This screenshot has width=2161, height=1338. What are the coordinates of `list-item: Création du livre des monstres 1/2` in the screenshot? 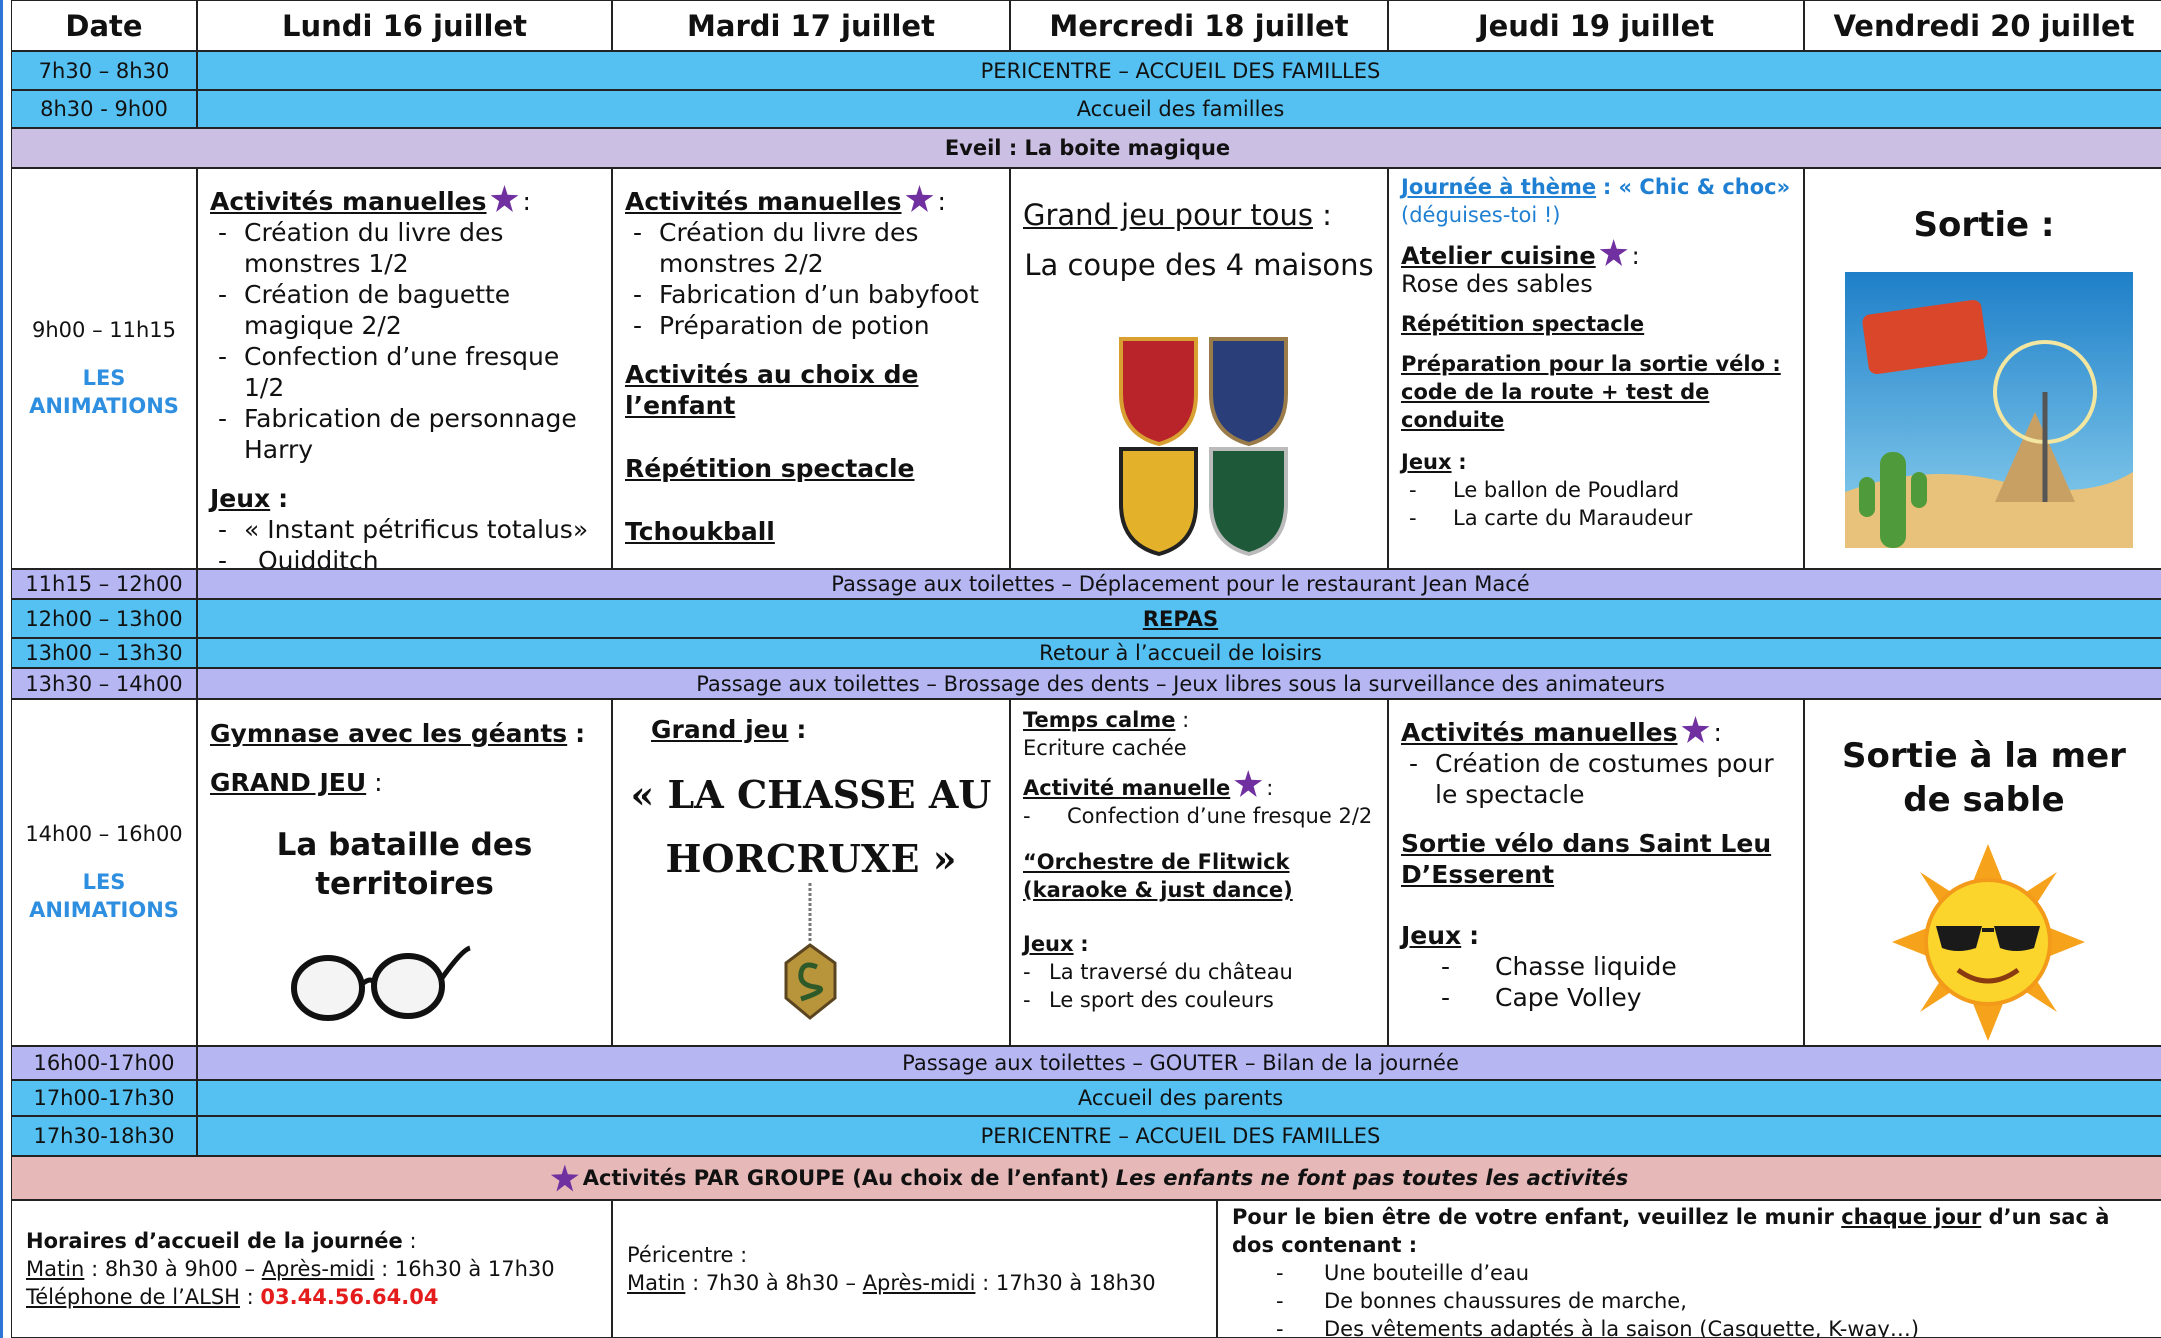 It's located at (408, 248).